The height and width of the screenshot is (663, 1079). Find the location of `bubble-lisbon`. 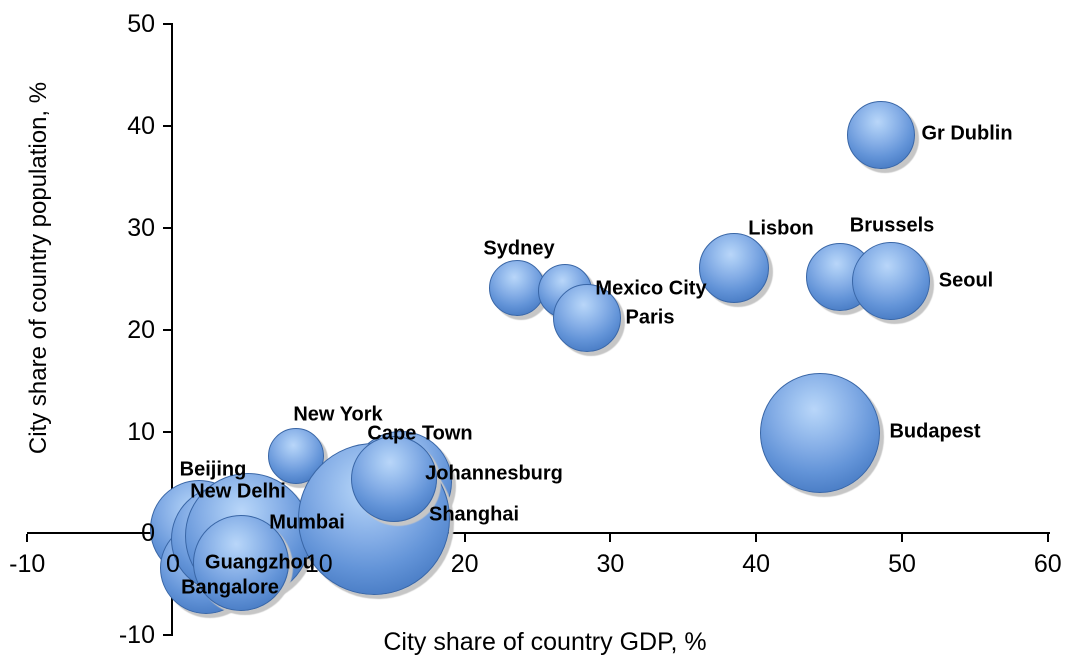

bubble-lisbon is located at coordinates (733, 267).